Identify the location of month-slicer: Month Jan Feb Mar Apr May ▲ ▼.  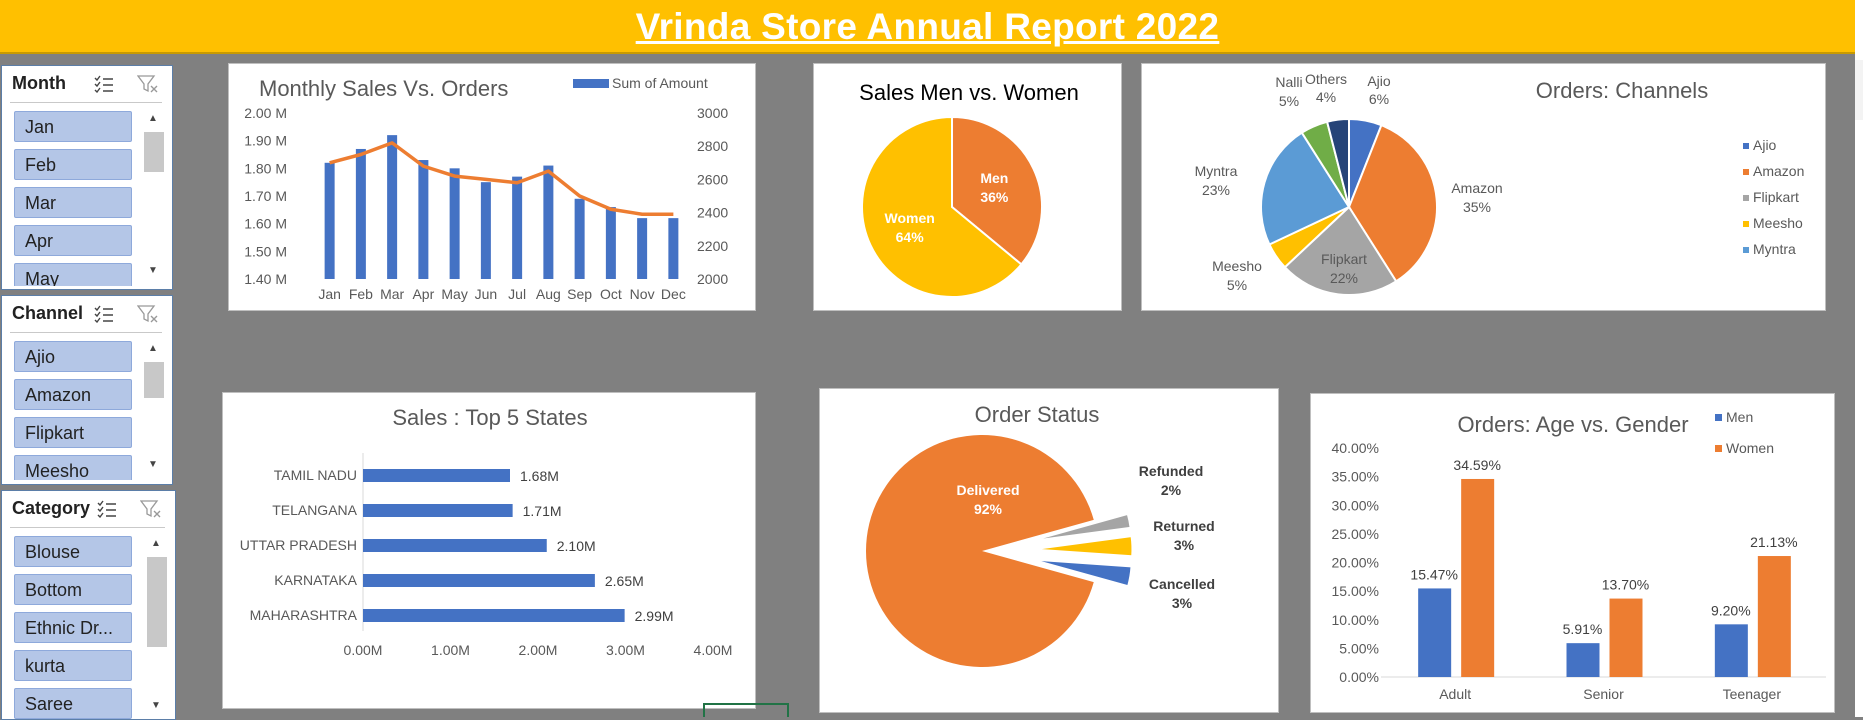
(87, 177).